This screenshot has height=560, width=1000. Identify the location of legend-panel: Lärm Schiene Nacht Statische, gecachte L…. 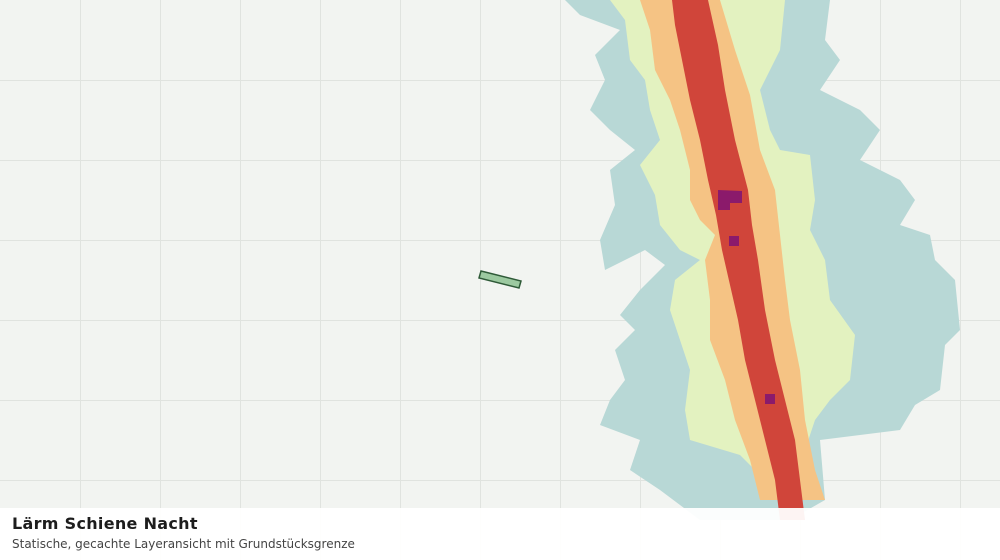
(500, 534).